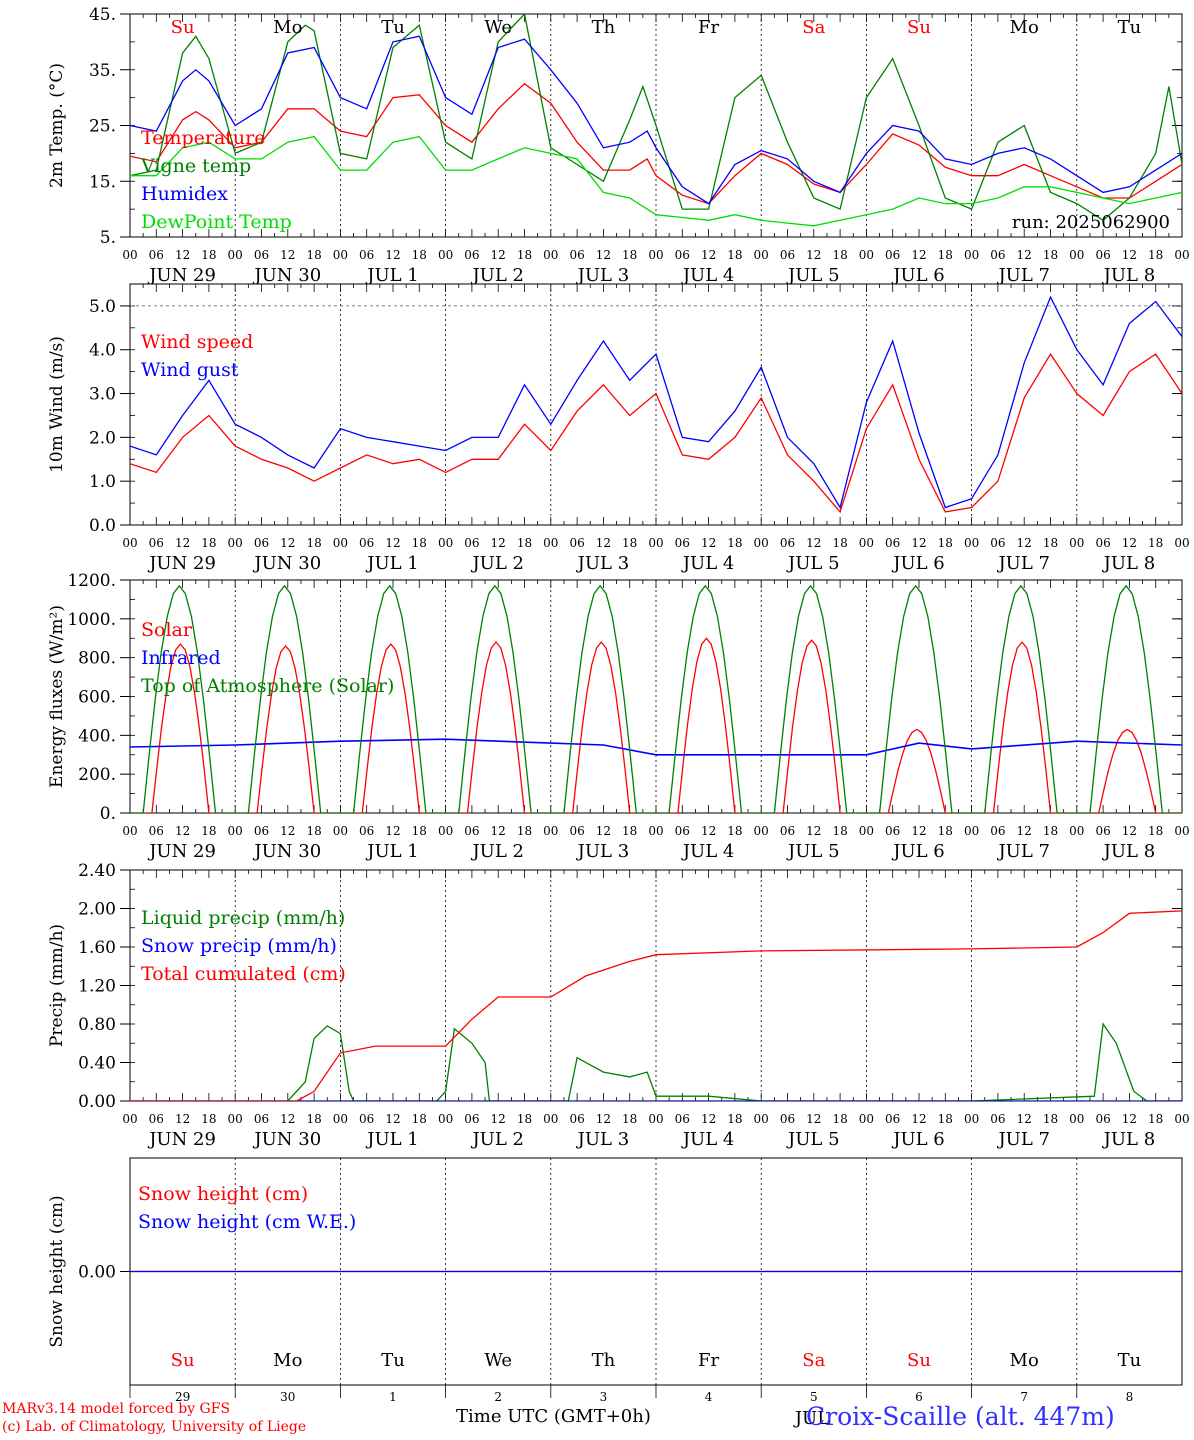 The height and width of the screenshot is (1440, 1194). I want to click on date-label: JUL 3, so click(603, 851).